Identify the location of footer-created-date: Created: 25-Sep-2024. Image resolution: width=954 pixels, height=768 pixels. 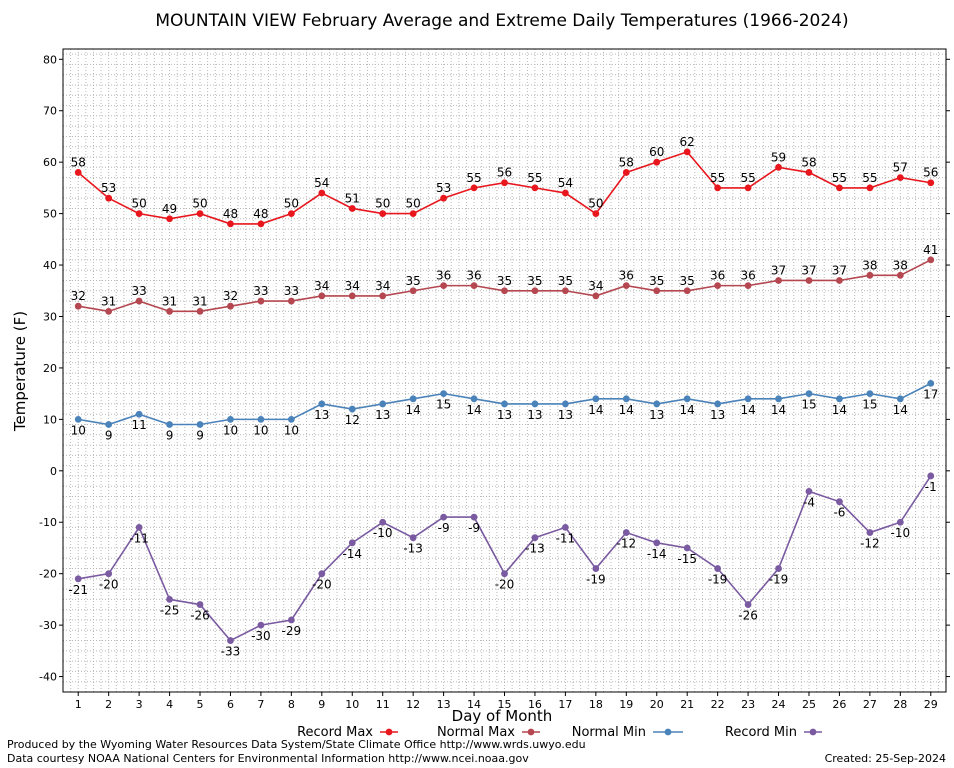
(885, 758).